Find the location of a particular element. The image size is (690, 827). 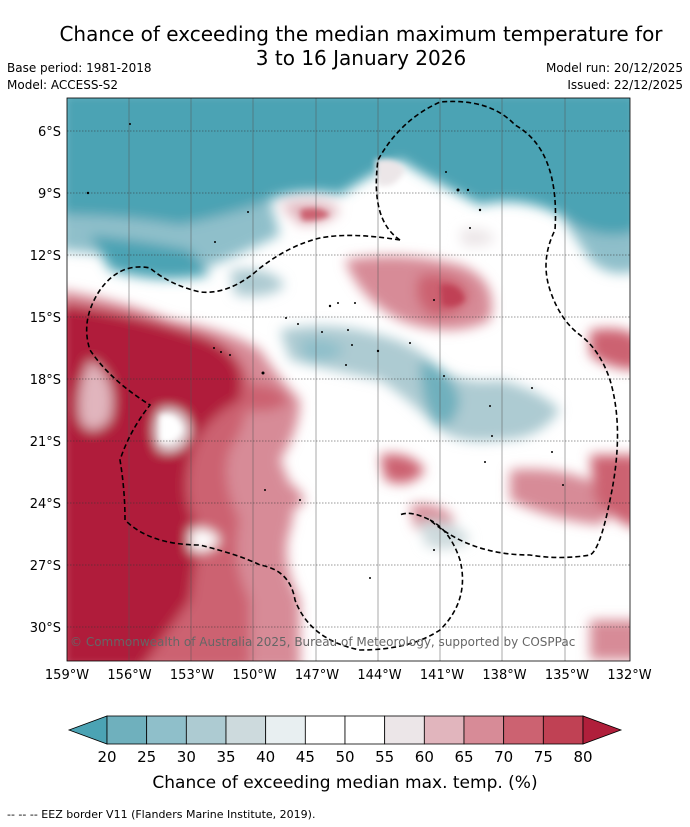

lat-label: 15°S is located at coordinates (45, 318).